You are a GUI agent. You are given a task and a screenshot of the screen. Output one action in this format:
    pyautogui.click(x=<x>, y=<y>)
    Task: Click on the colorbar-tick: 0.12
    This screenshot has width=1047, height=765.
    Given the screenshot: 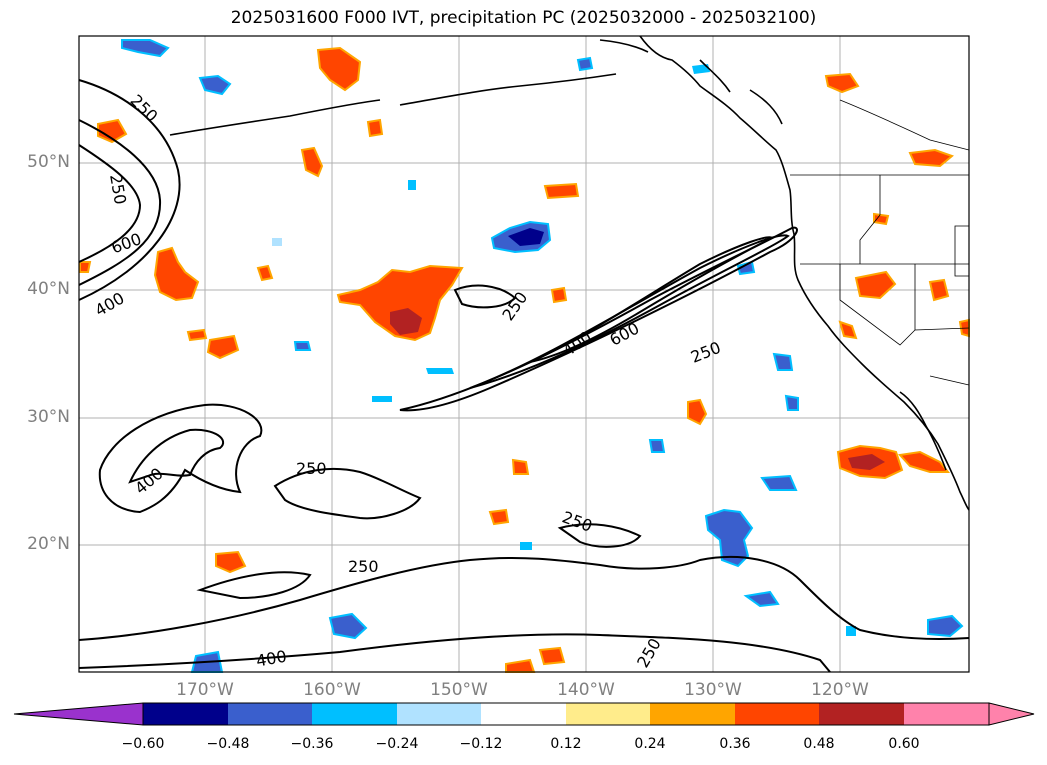 What is the action you would take?
    pyautogui.click(x=566, y=744)
    